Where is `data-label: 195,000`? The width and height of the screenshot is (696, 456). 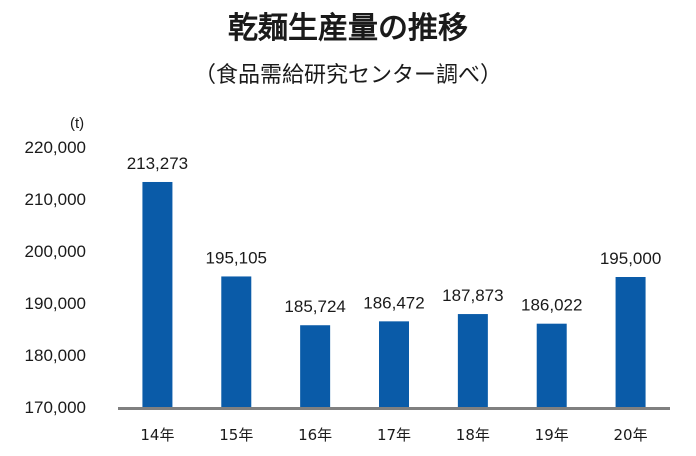
data-label: 195,000 is located at coordinates (630, 258).